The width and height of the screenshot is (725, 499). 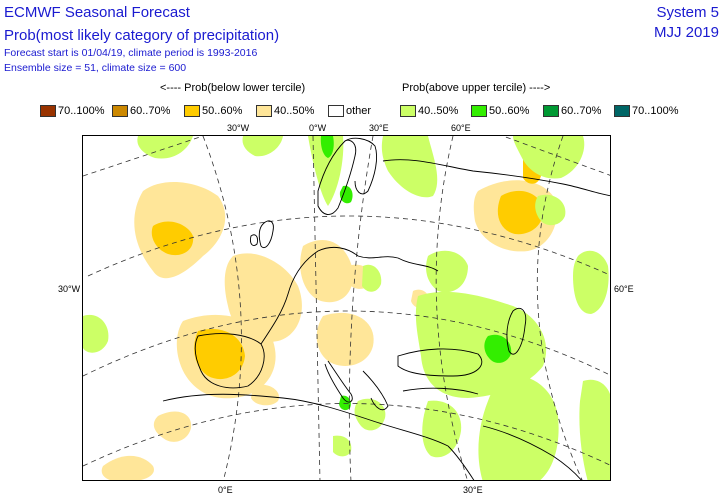 I want to click on grid-label-left: 30°W, so click(x=69, y=289).